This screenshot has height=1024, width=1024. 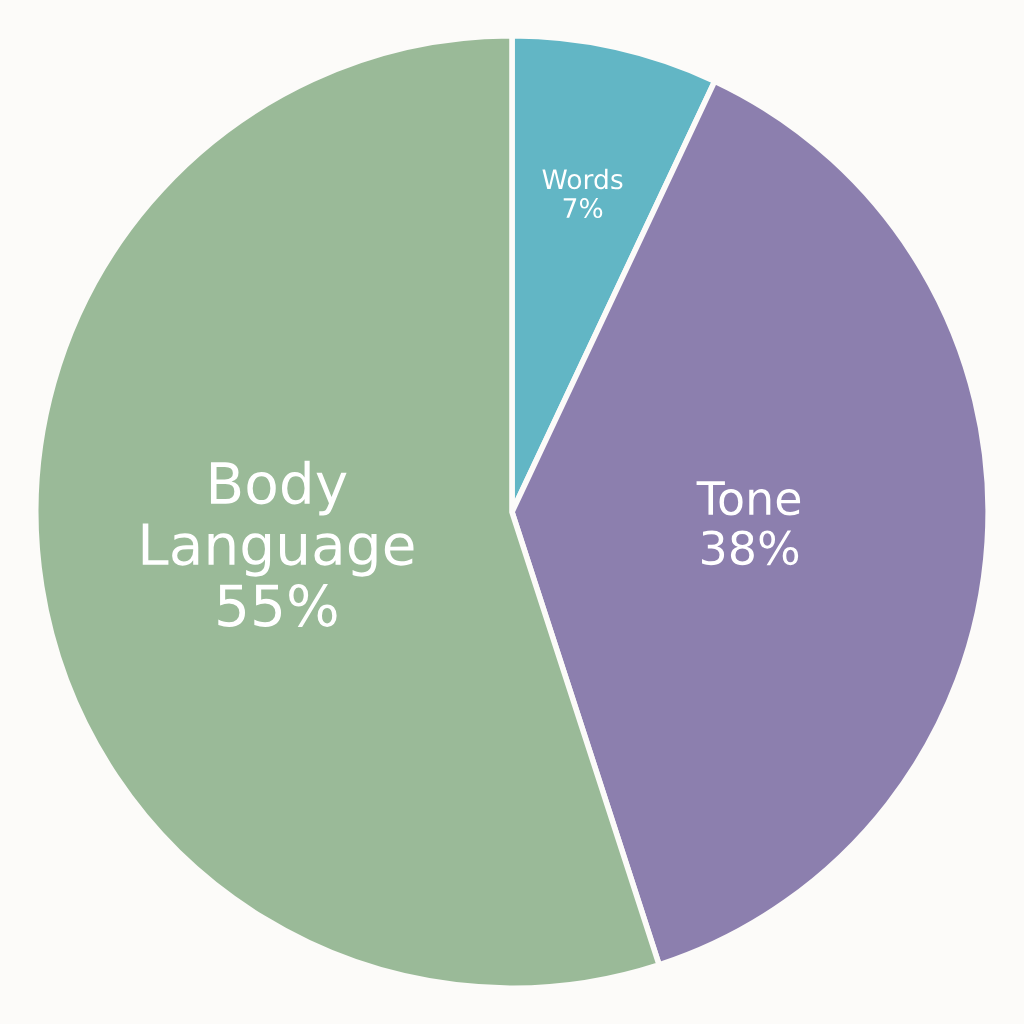 I want to click on data-label: 38%, so click(x=750, y=548).